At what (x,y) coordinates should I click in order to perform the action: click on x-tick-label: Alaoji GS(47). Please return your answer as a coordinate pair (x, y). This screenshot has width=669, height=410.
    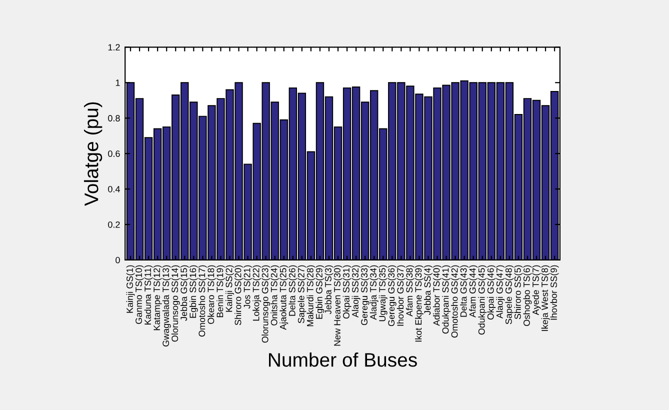
    Looking at the image, I should click on (500, 291).